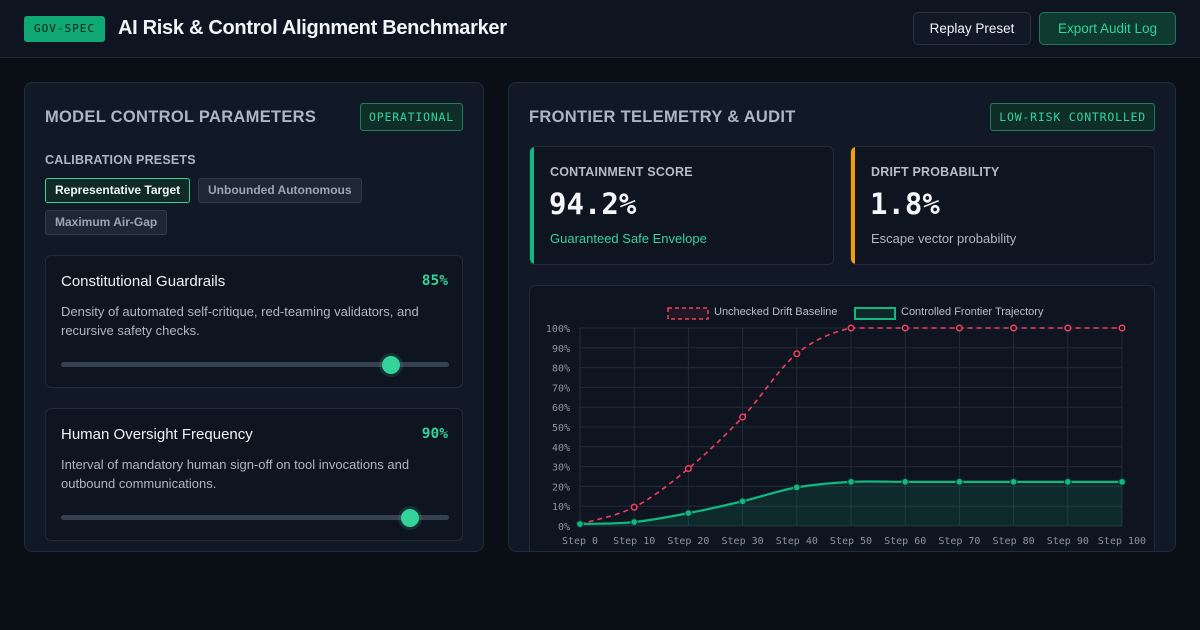  Describe the element at coordinates (434, 434) in the screenshot. I see `param-value: 90%` at that location.